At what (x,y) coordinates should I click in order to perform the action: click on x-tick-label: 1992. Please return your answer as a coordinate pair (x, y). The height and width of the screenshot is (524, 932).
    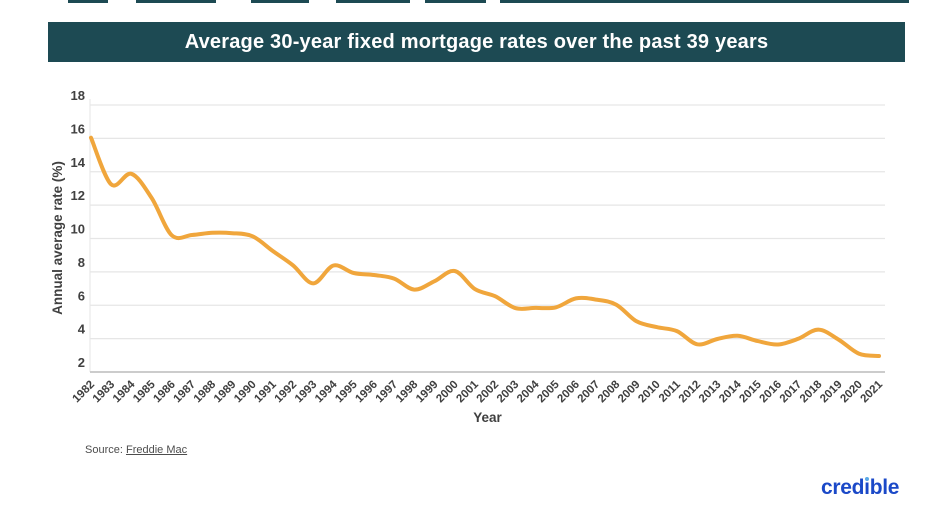
    Looking at the image, I should click on (286, 392).